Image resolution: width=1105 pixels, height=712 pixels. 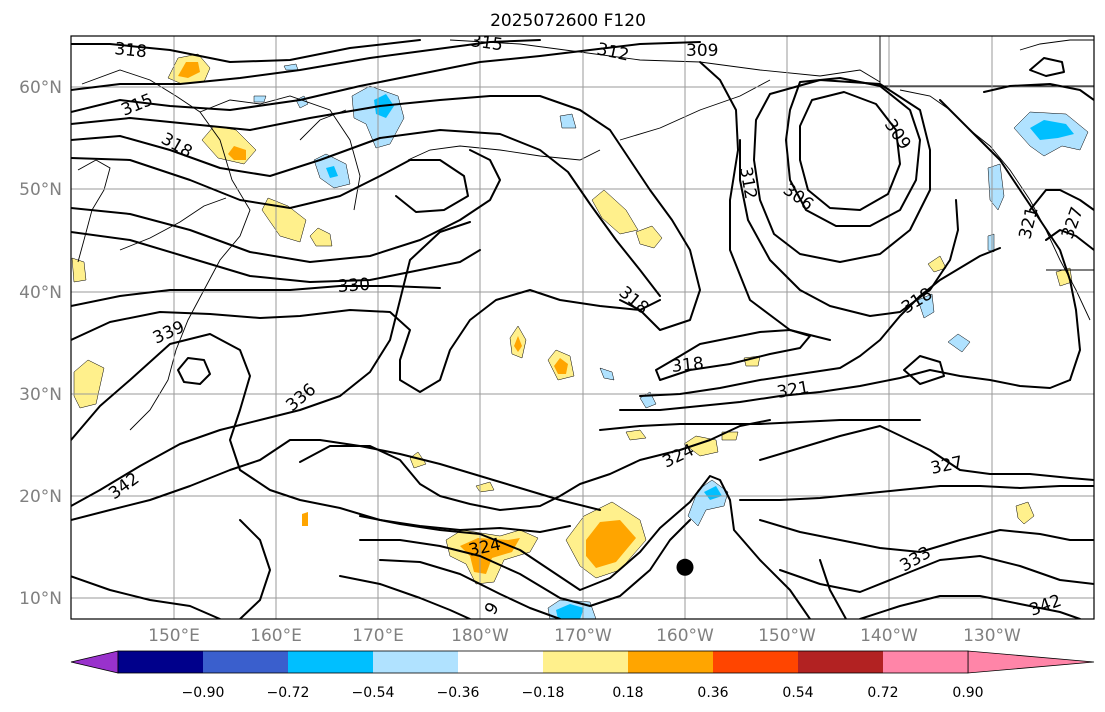 What do you see at coordinates (40, 343) in the screenshot?
I see `latitude-labels: 60°N 50°N 40°N 30°N 20°N 10°N` at bounding box center [40, 343].